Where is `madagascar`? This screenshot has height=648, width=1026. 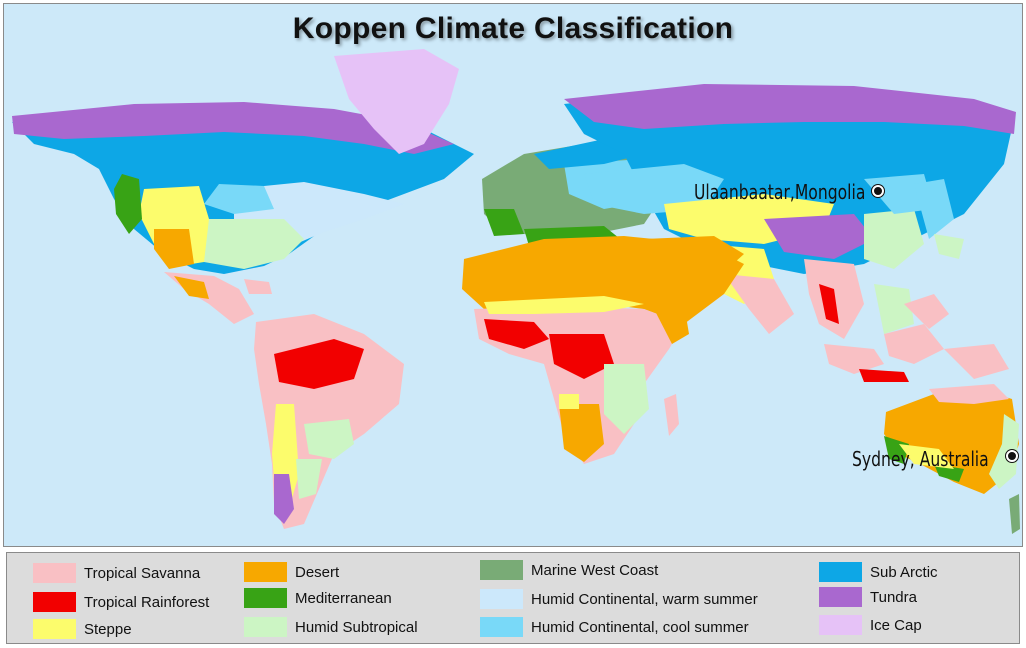
madagascar is located at coordinates (671, 415).